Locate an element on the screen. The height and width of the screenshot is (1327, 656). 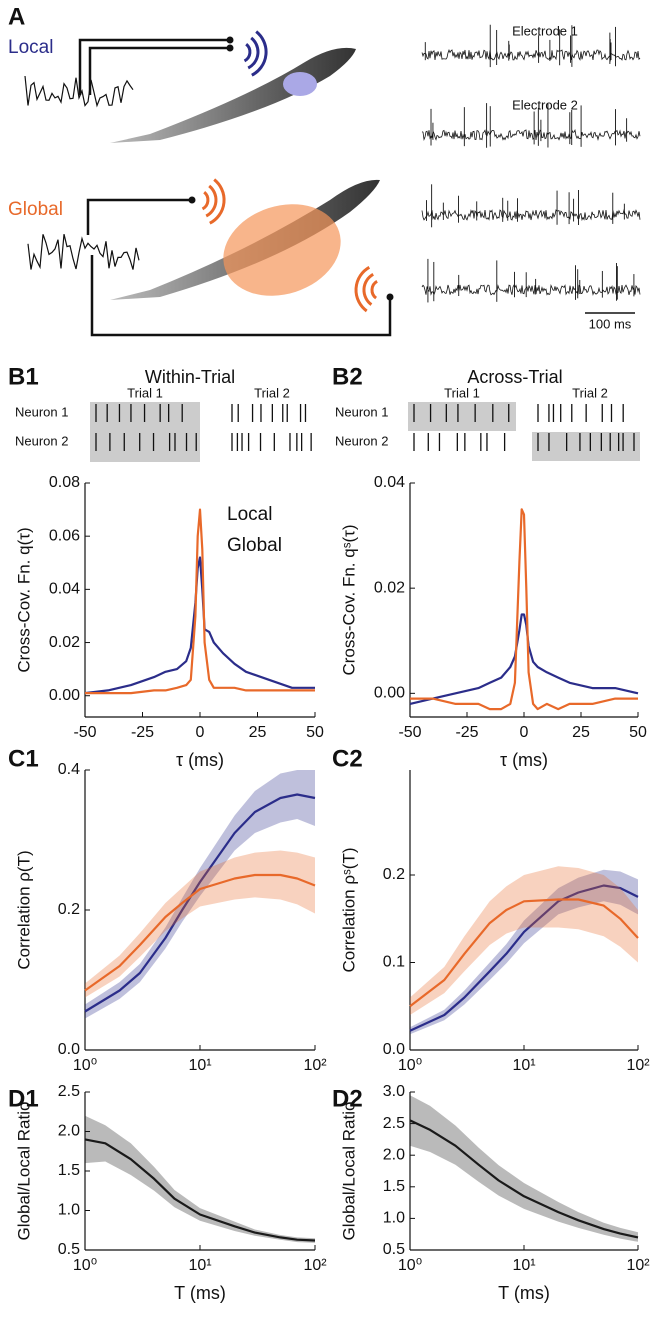
panel-label: C2 is located at coordinates (347, 758).